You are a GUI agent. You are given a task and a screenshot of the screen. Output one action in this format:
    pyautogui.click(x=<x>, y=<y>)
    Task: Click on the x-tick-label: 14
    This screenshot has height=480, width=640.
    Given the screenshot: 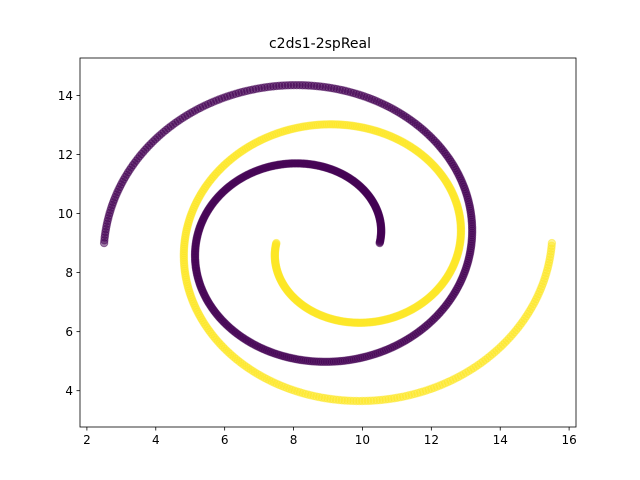 What is the action you would take?
    pyautogui.click(x=500, y=440)
    